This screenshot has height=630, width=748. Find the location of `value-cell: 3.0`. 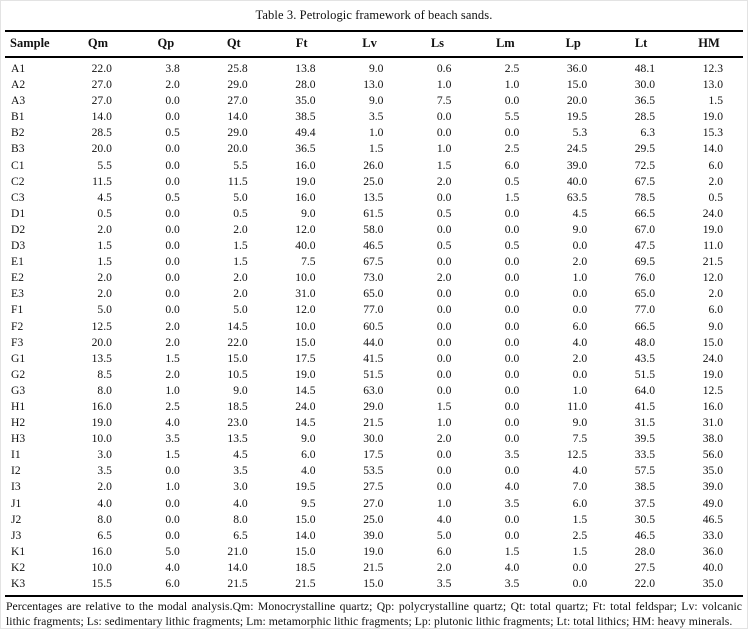

value-cell: 3.0 is located at coordinates (104, 455).